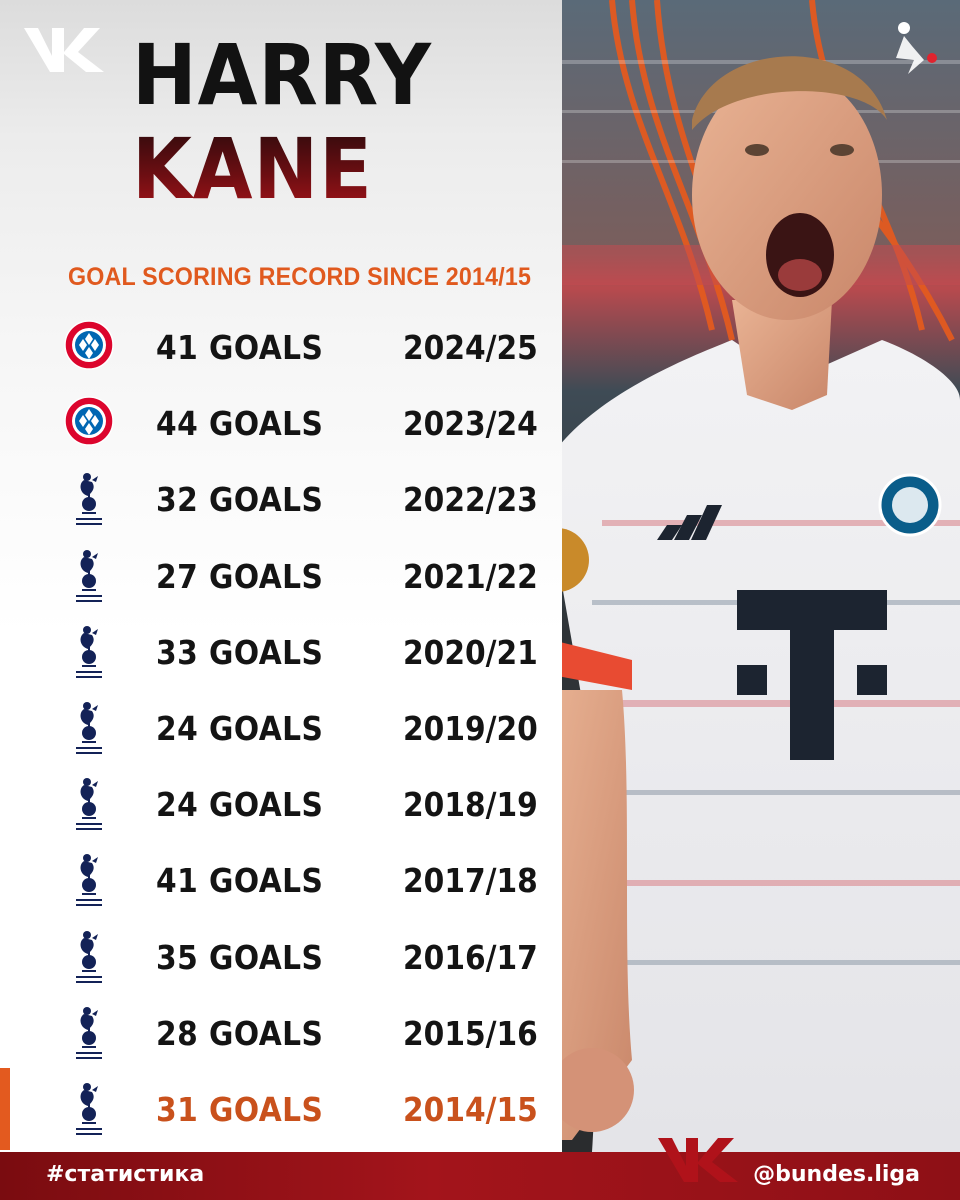  Describe the element at coordinates (470, 1033) in the screenshot. I see `season-label: 2015/16` at that location.